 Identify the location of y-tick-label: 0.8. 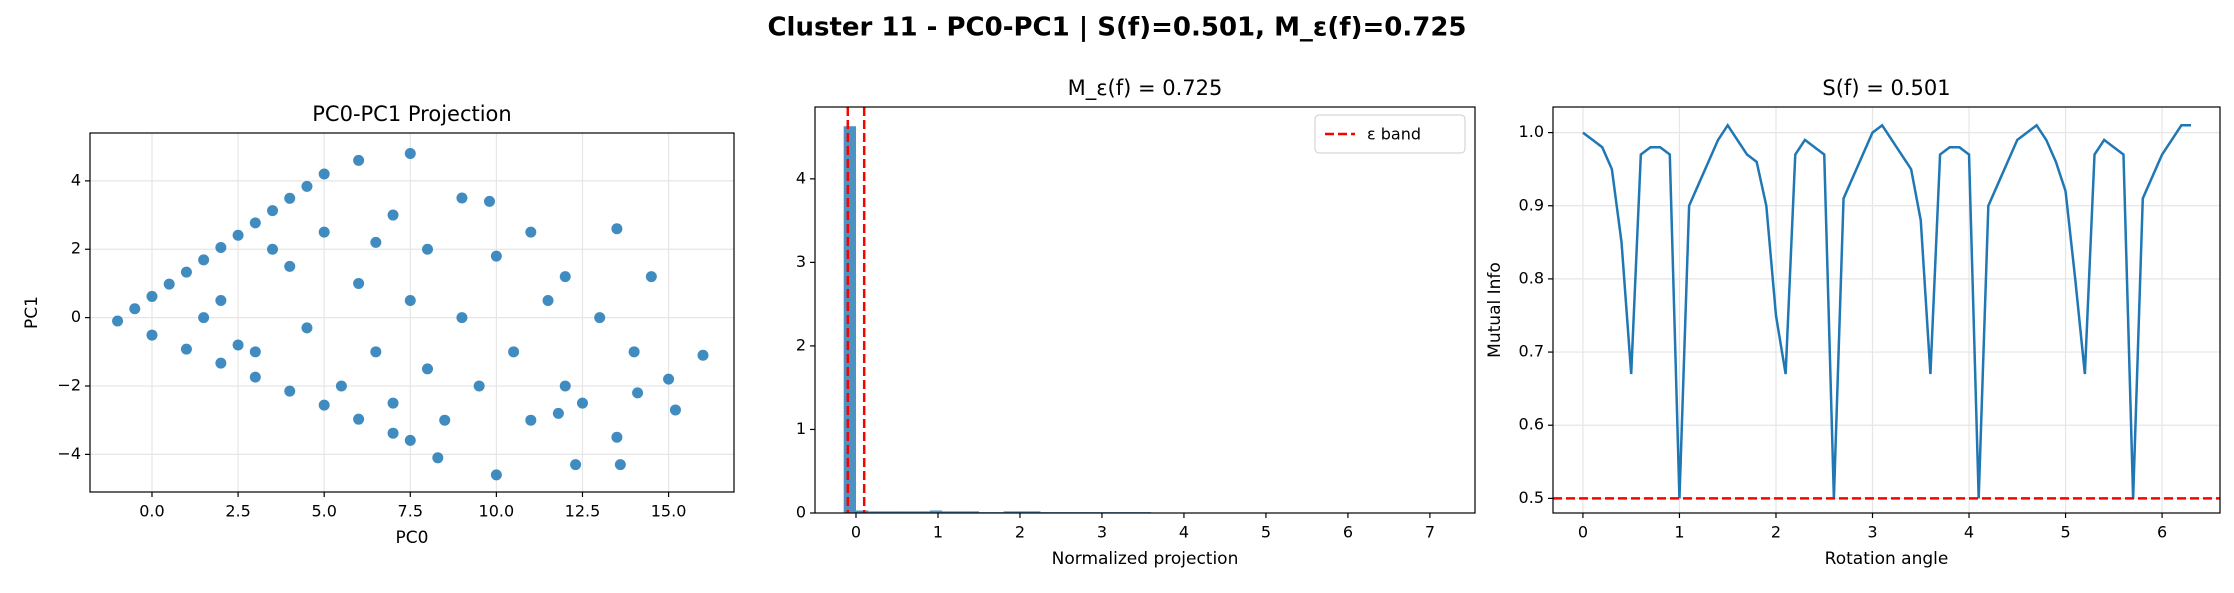
(1531, 277).